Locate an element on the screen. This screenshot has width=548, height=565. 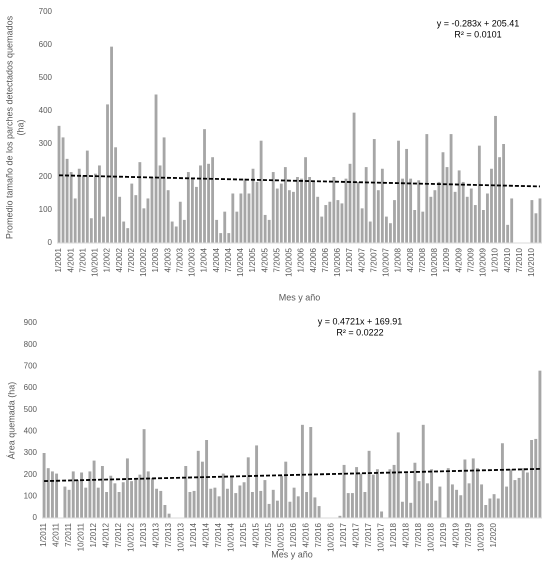
x-tick-label: 4/2010 is located at coordinates (507, 259).